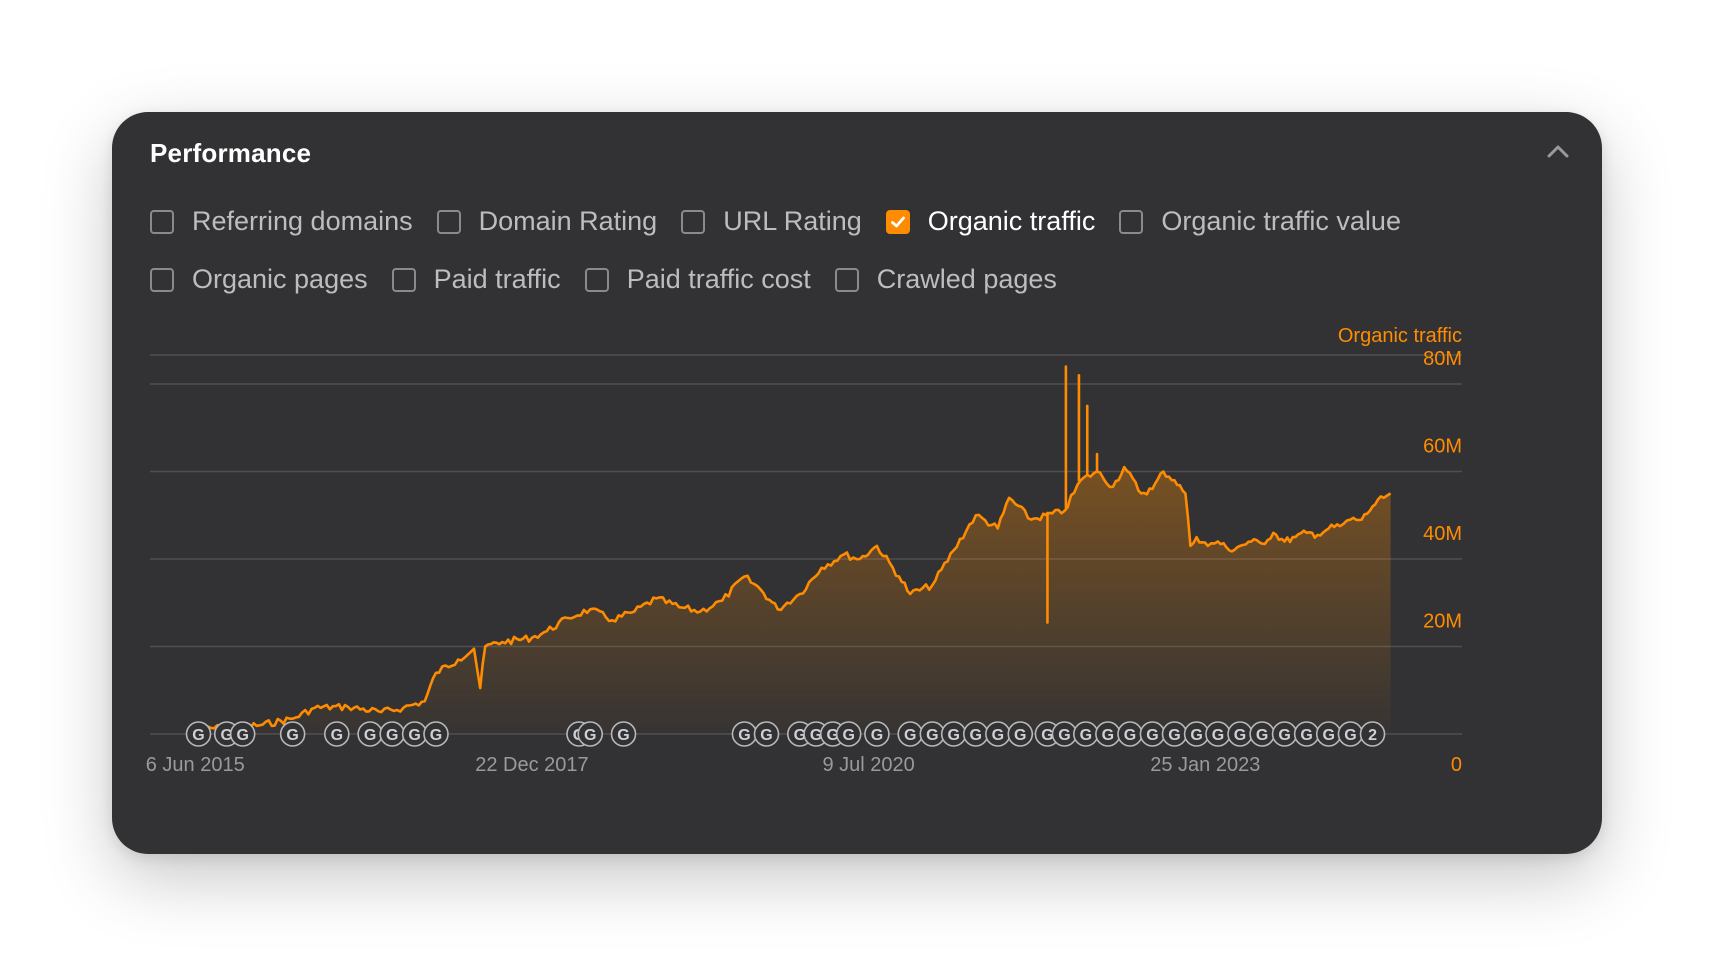  I want to click on google-update-icon: 2, so click(1372, 734).